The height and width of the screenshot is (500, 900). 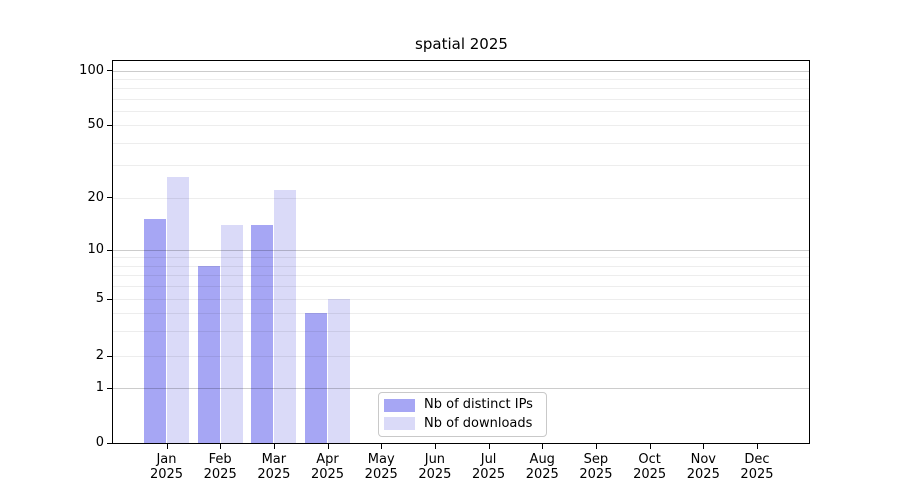 I want to click on y-tick-label-50: 50, so click(x=95, y=124).